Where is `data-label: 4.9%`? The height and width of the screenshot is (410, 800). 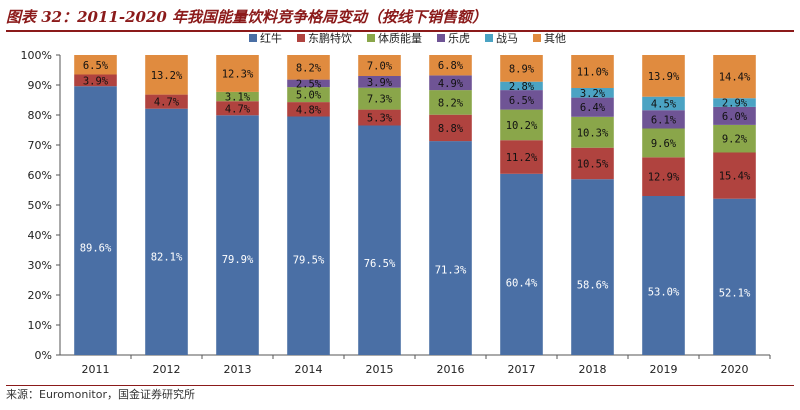
data-label: 4.9% is located at coordinates (451, 84).